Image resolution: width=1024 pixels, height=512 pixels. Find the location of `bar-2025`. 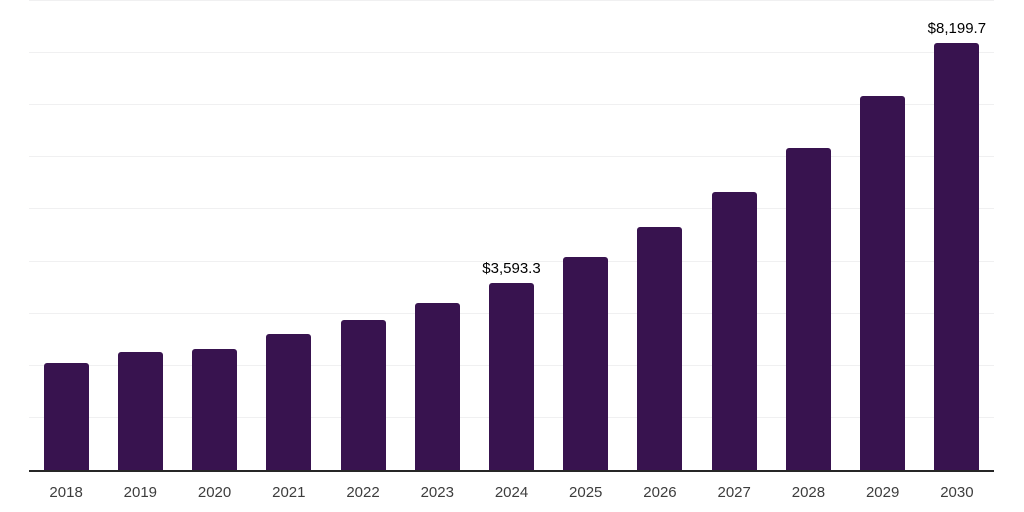

bar-2025 is located at coordinates (586, 363).